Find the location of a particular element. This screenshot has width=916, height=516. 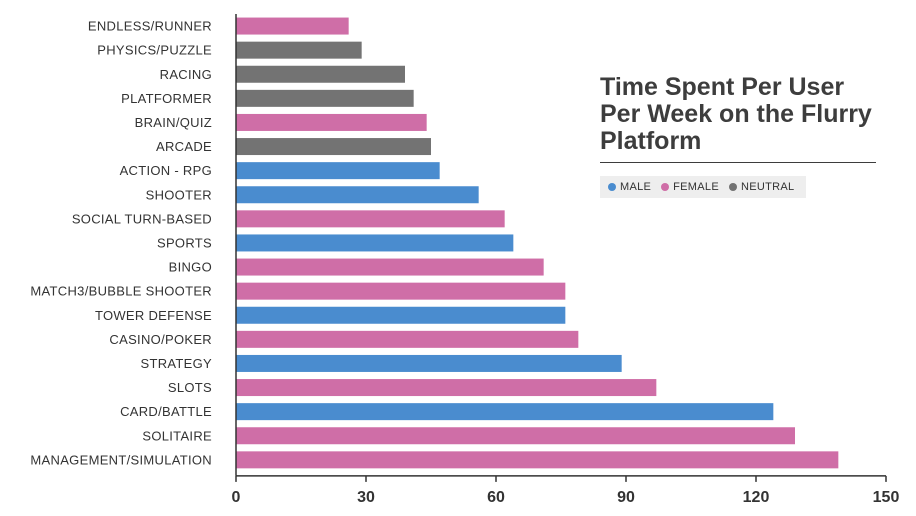

title-divider is located at coordinates (738, 162).